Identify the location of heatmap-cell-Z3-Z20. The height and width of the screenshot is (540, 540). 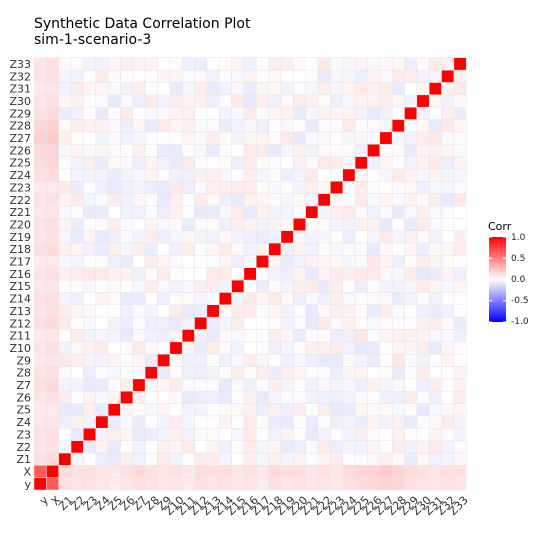
(90, 224).